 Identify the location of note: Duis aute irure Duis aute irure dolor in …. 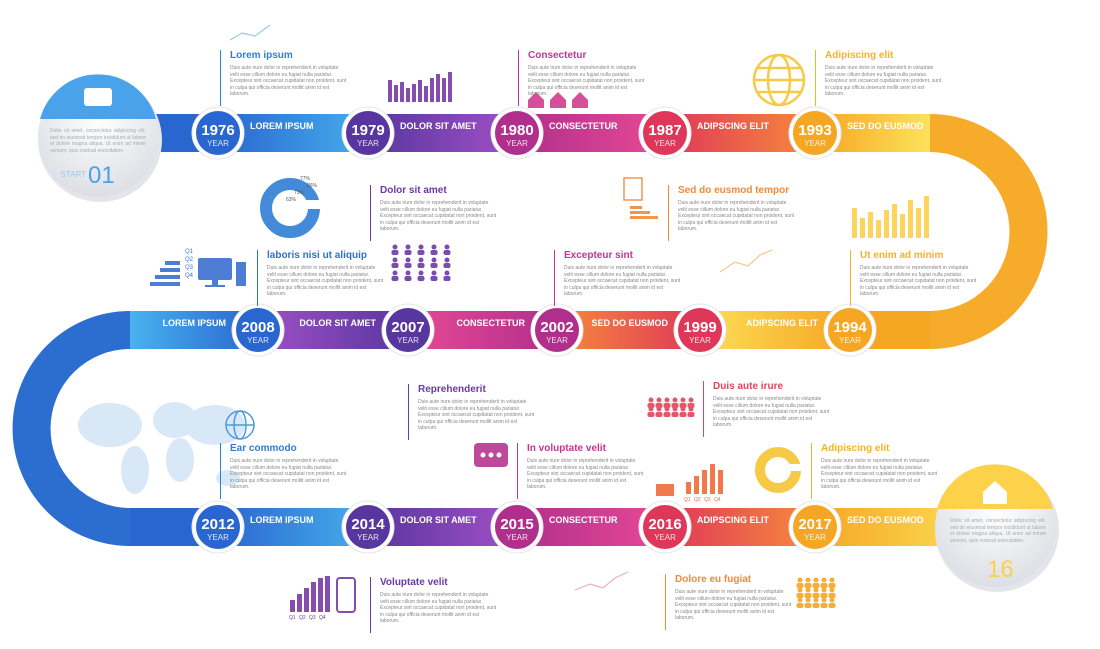
(767, 409).